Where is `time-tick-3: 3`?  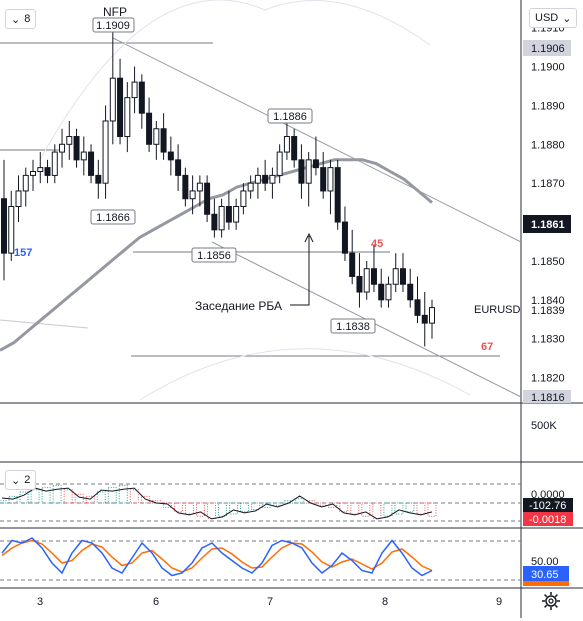 time-tick-3: 3 is located at coordinates (40, 602).